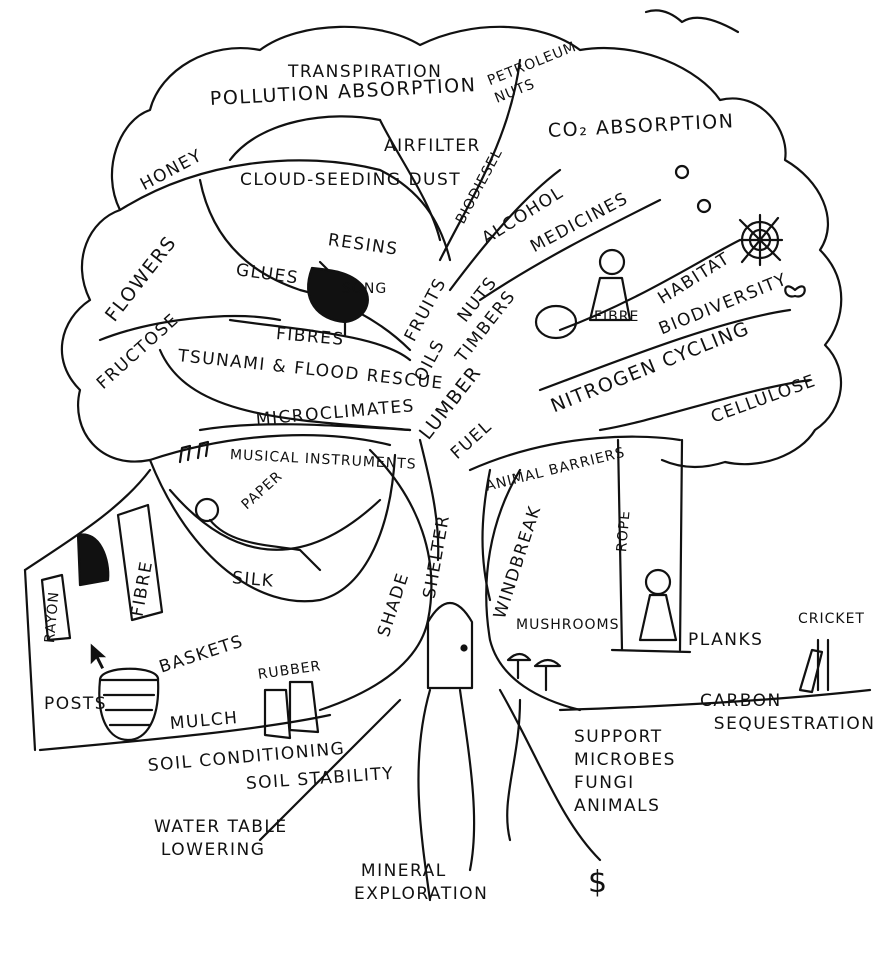 Image resolution: width=893 pixels, height=956 pixels. What do you see at coordinates (814, 666) in the screenshot?
I see `cricket-icon` at bounding box center [814, 666].